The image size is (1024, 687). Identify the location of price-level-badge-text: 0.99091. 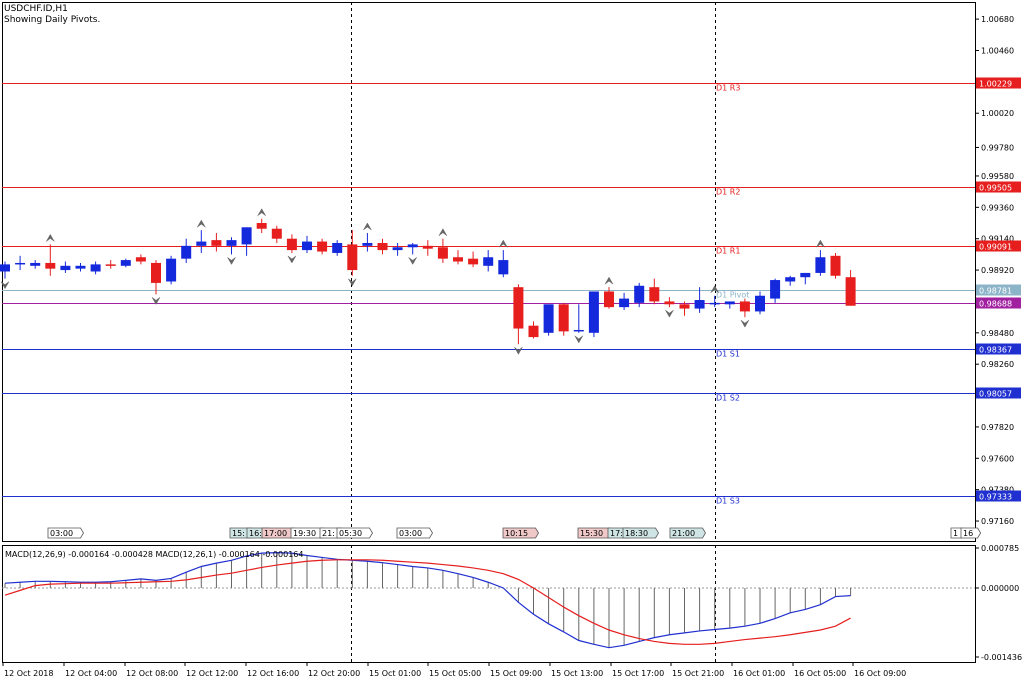
(995, 247).